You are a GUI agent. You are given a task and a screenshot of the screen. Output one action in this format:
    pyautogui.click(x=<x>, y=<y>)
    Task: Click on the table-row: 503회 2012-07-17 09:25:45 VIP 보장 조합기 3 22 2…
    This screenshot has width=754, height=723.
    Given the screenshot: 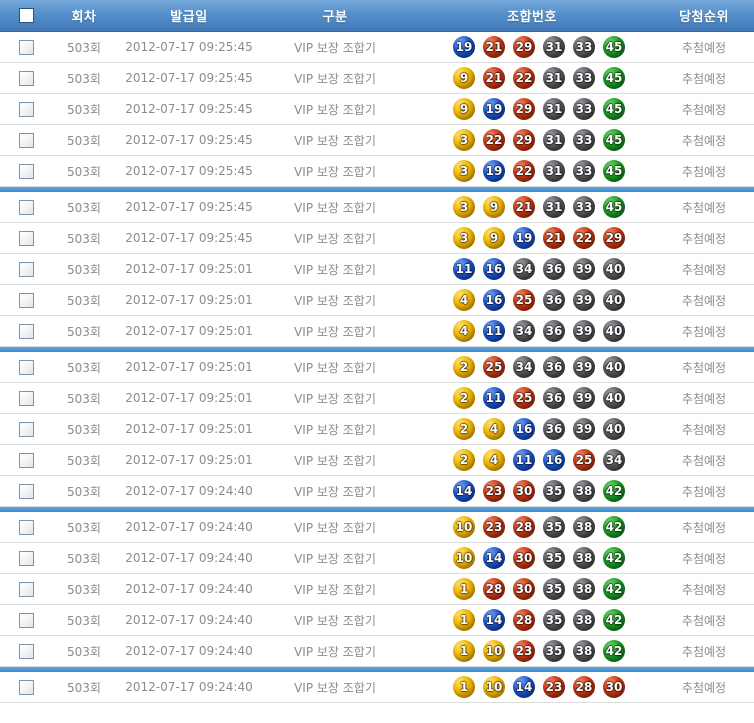 What is the action you would take?
    pyautogui.click(x=377, y=140)
    